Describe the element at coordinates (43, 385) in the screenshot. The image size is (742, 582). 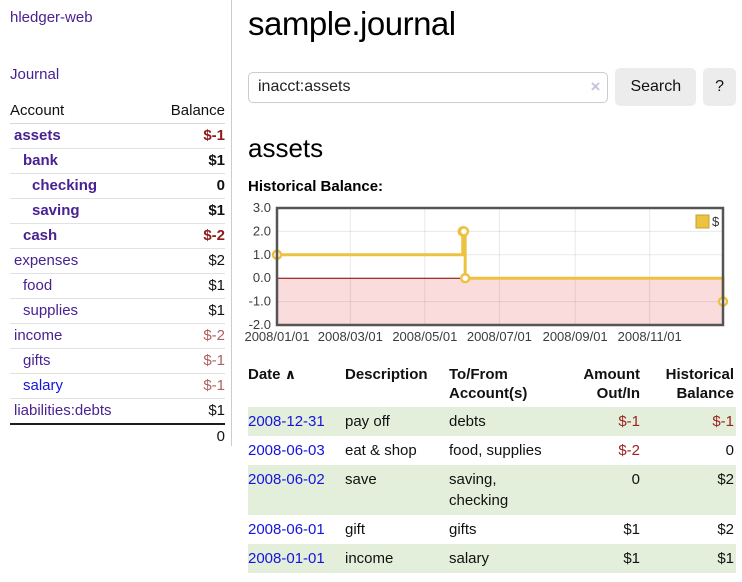
I see `account-link: salary` at that location.